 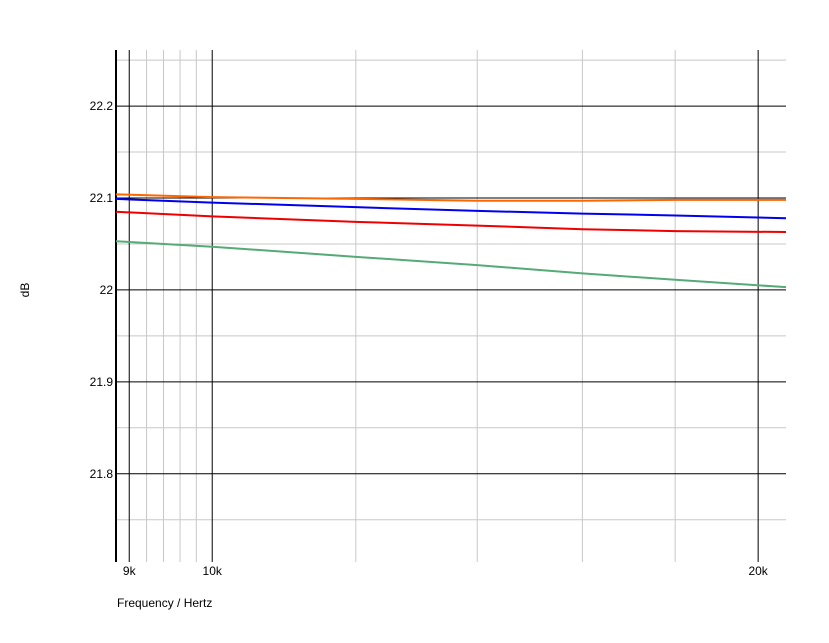 I want to click on y-axis-label: dB, so click(x=25, y=290).